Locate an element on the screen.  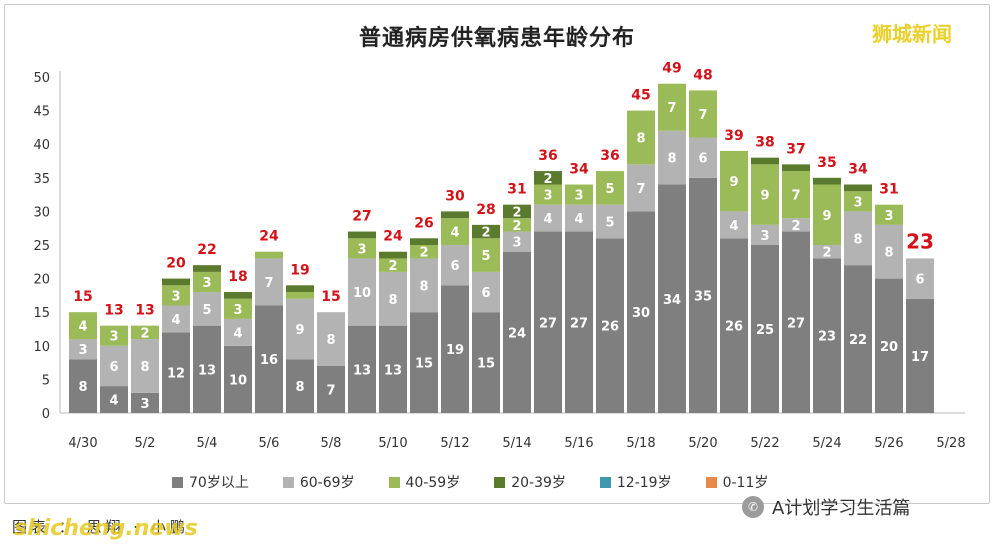
y-tick-label: 45 is located at coordinates (41, 112).